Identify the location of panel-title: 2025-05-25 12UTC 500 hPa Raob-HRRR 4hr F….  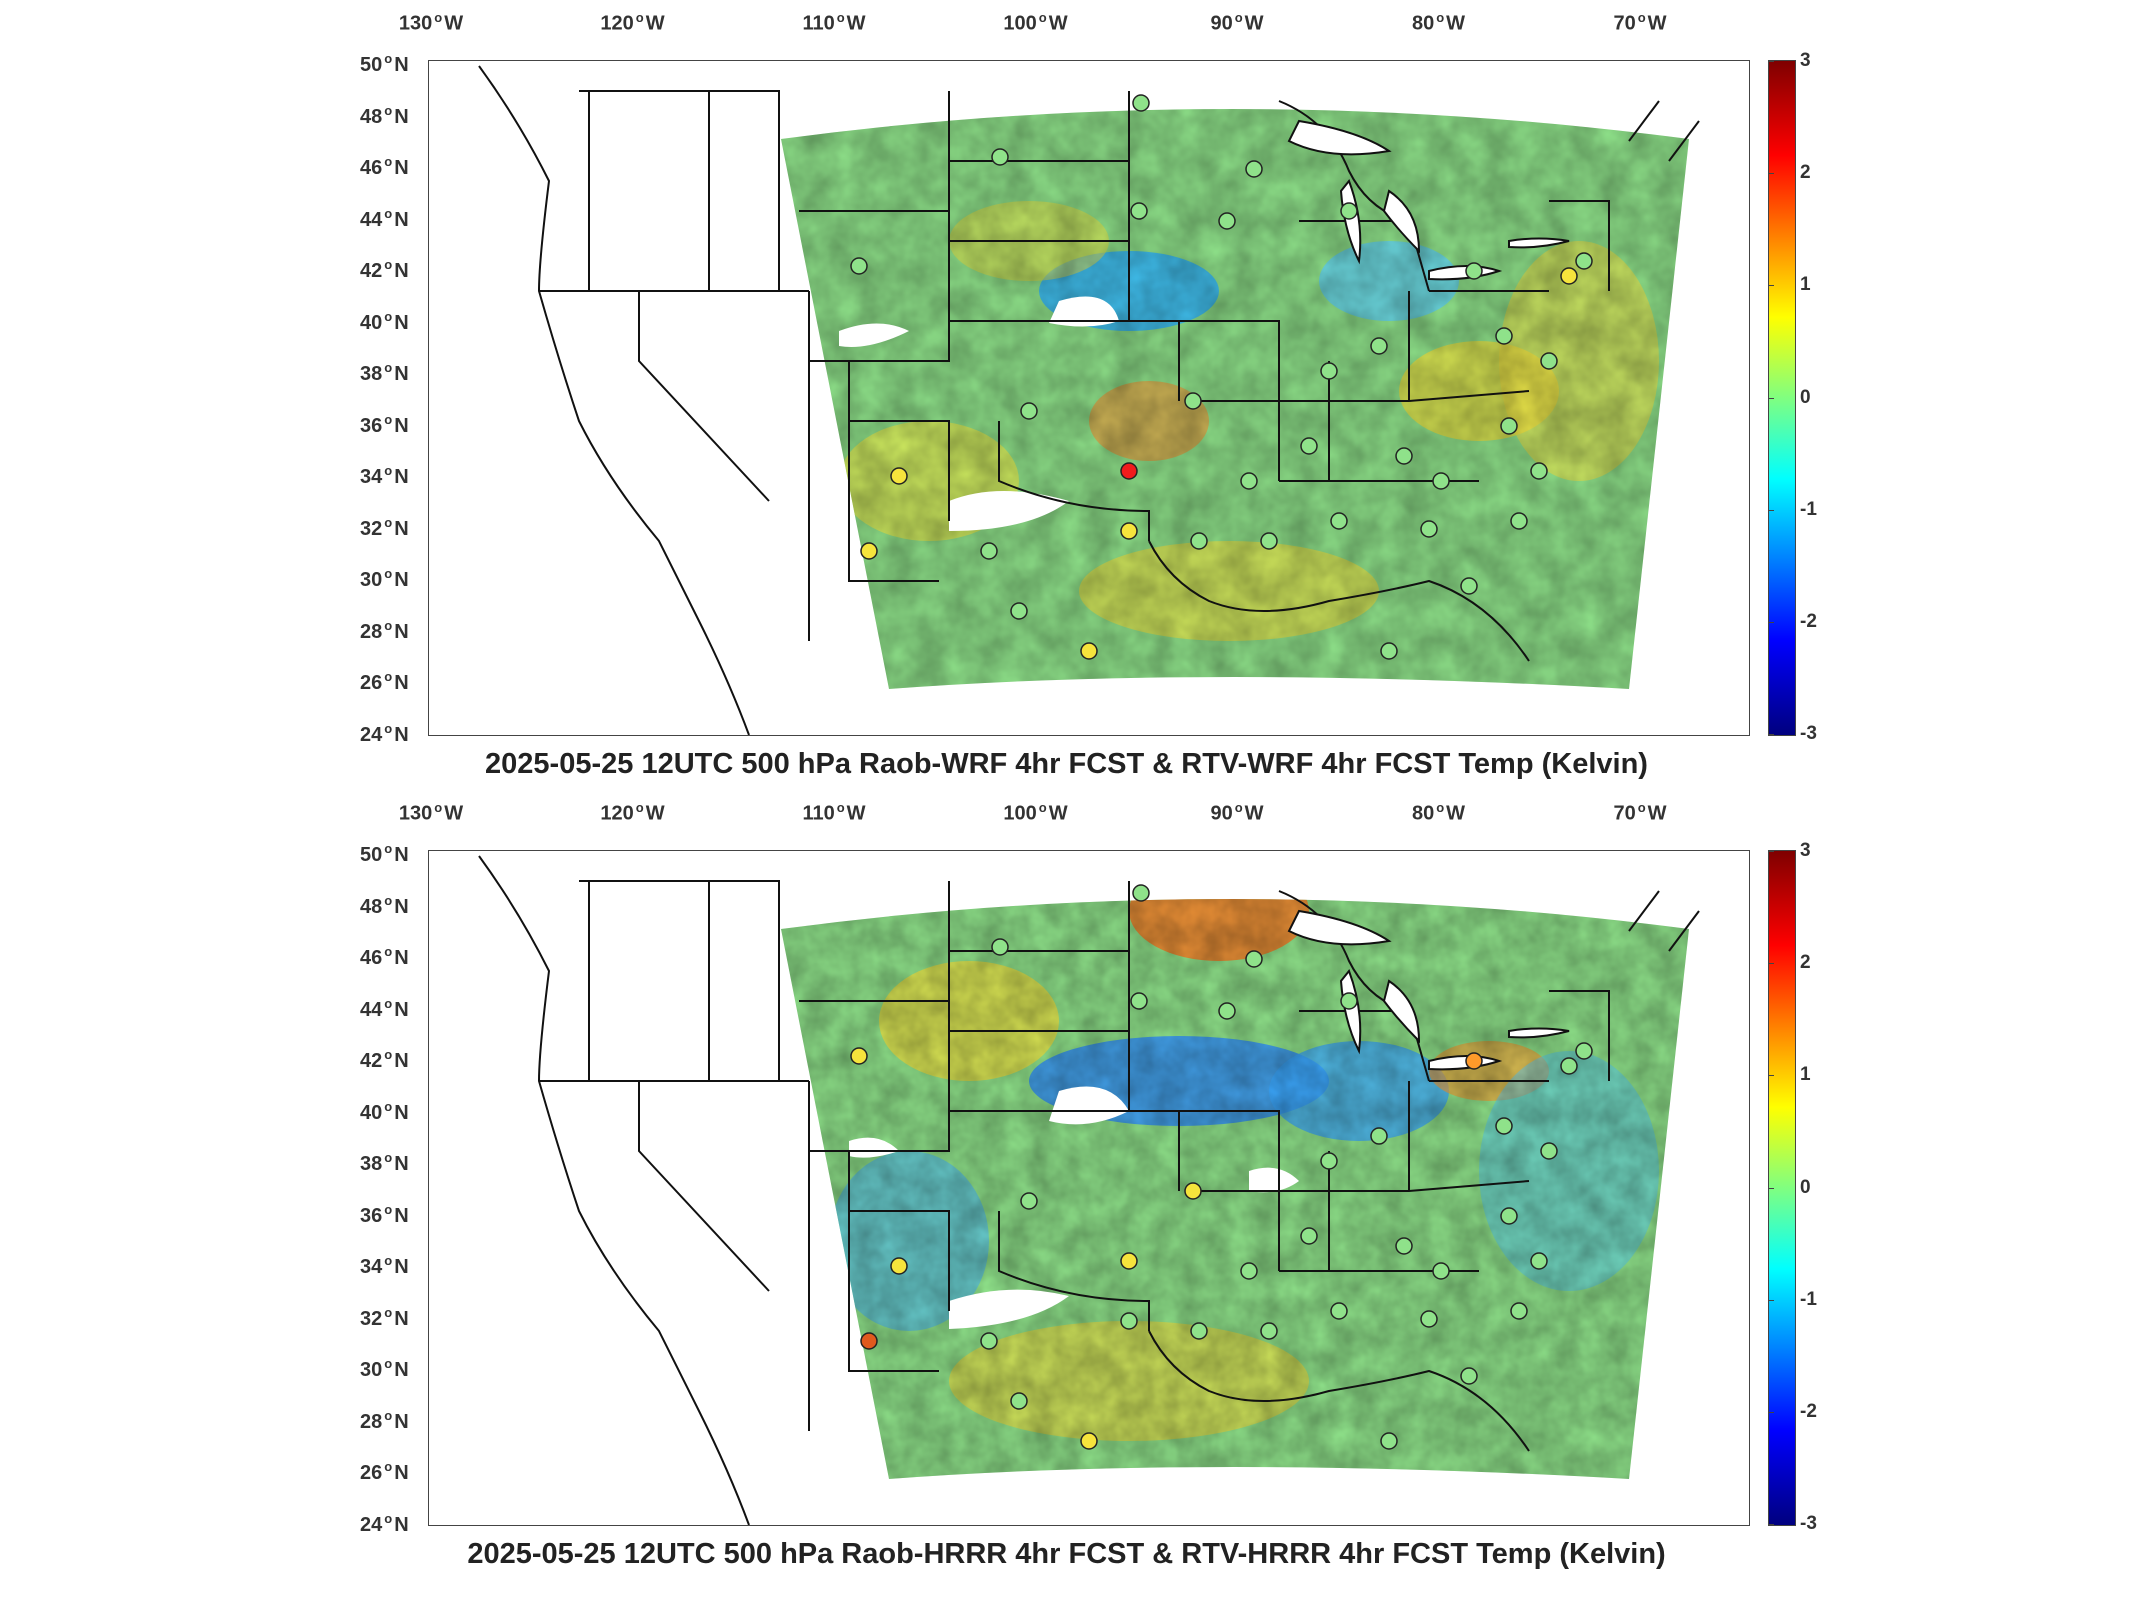
(1066, 1554).